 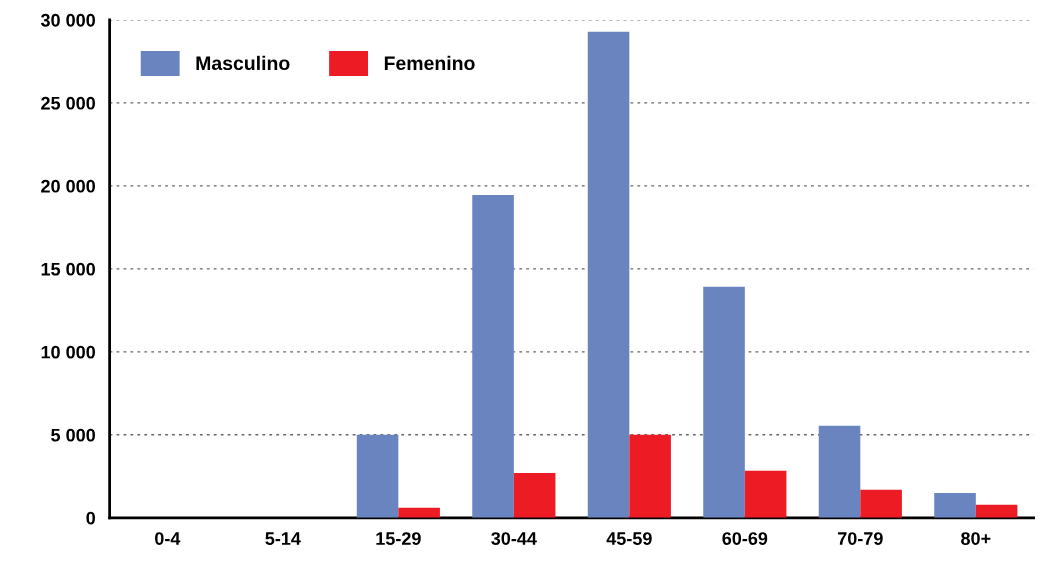 I want to click on legend-label: Femenino, so click(x=429, y=63).